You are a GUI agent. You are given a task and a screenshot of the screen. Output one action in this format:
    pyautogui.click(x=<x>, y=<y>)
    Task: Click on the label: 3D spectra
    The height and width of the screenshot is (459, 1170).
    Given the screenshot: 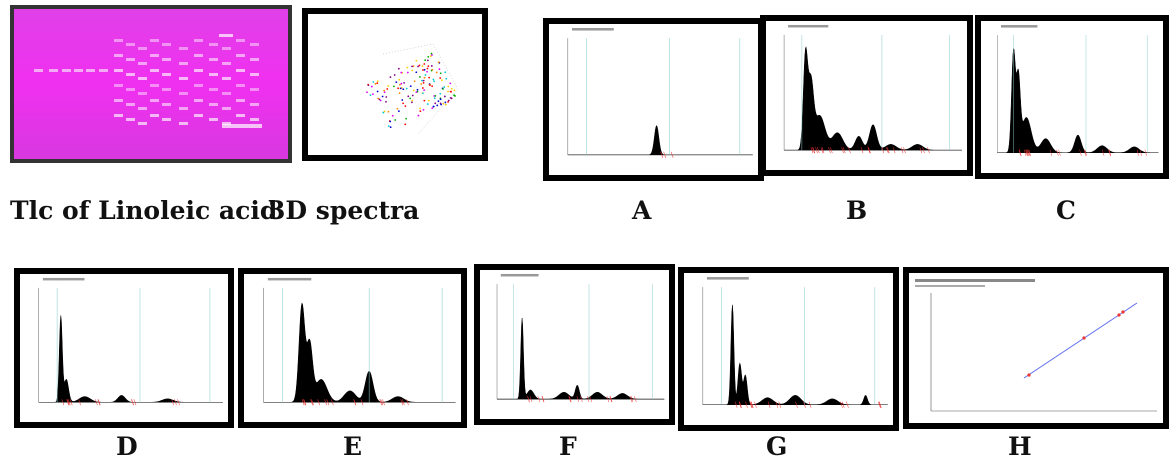 What is the action you would take?
    pyautogui.click(x=344, y=210)
    